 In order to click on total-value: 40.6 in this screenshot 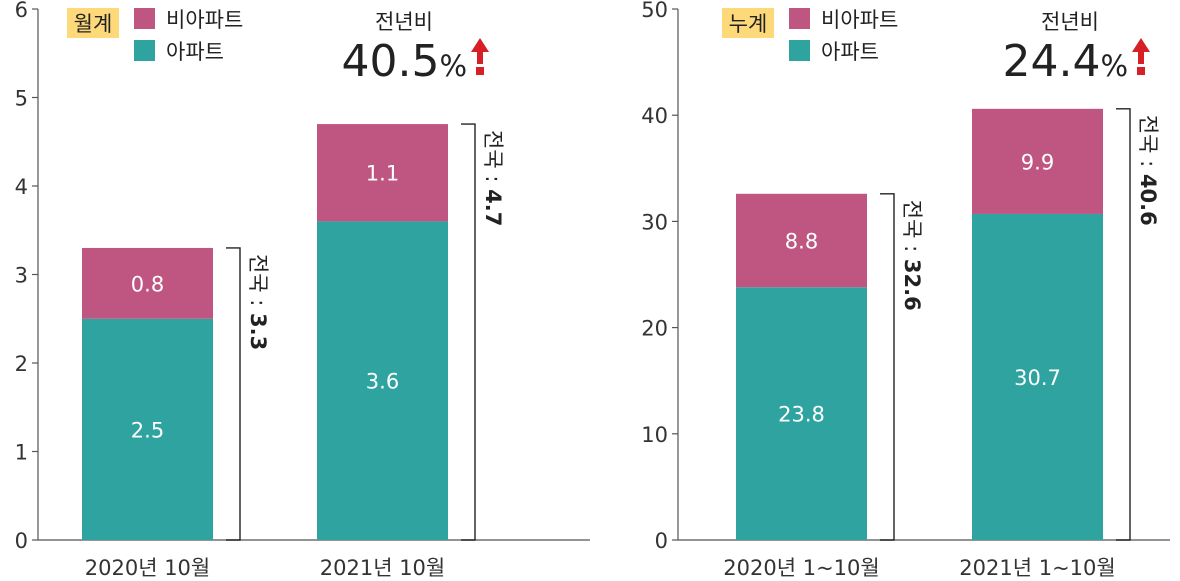, I will do `click(1148, 200)`.